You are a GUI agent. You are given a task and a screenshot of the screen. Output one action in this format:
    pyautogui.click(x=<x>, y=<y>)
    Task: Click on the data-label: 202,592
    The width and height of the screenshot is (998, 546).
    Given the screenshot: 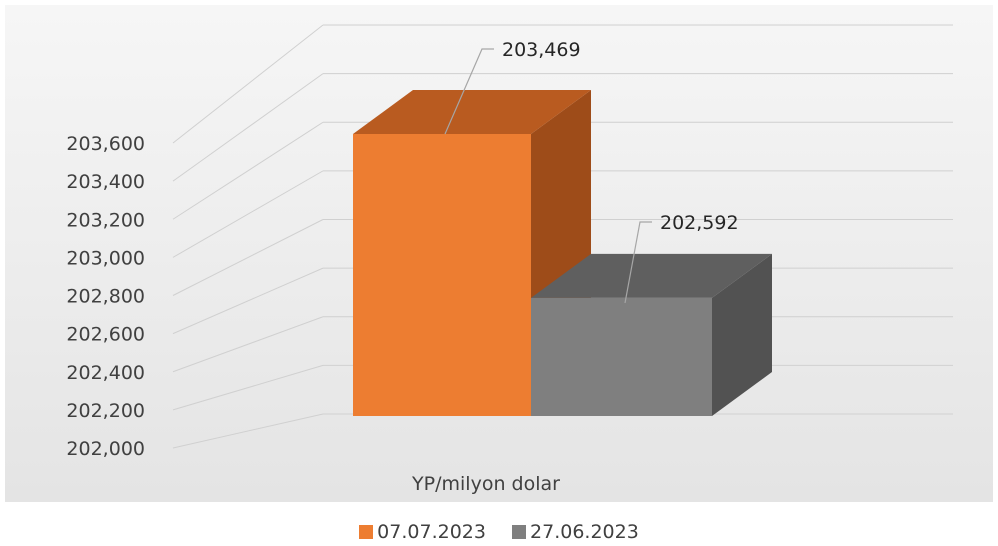 What is the action you would take?
    pyautogui.click(x=699, y=223)
    